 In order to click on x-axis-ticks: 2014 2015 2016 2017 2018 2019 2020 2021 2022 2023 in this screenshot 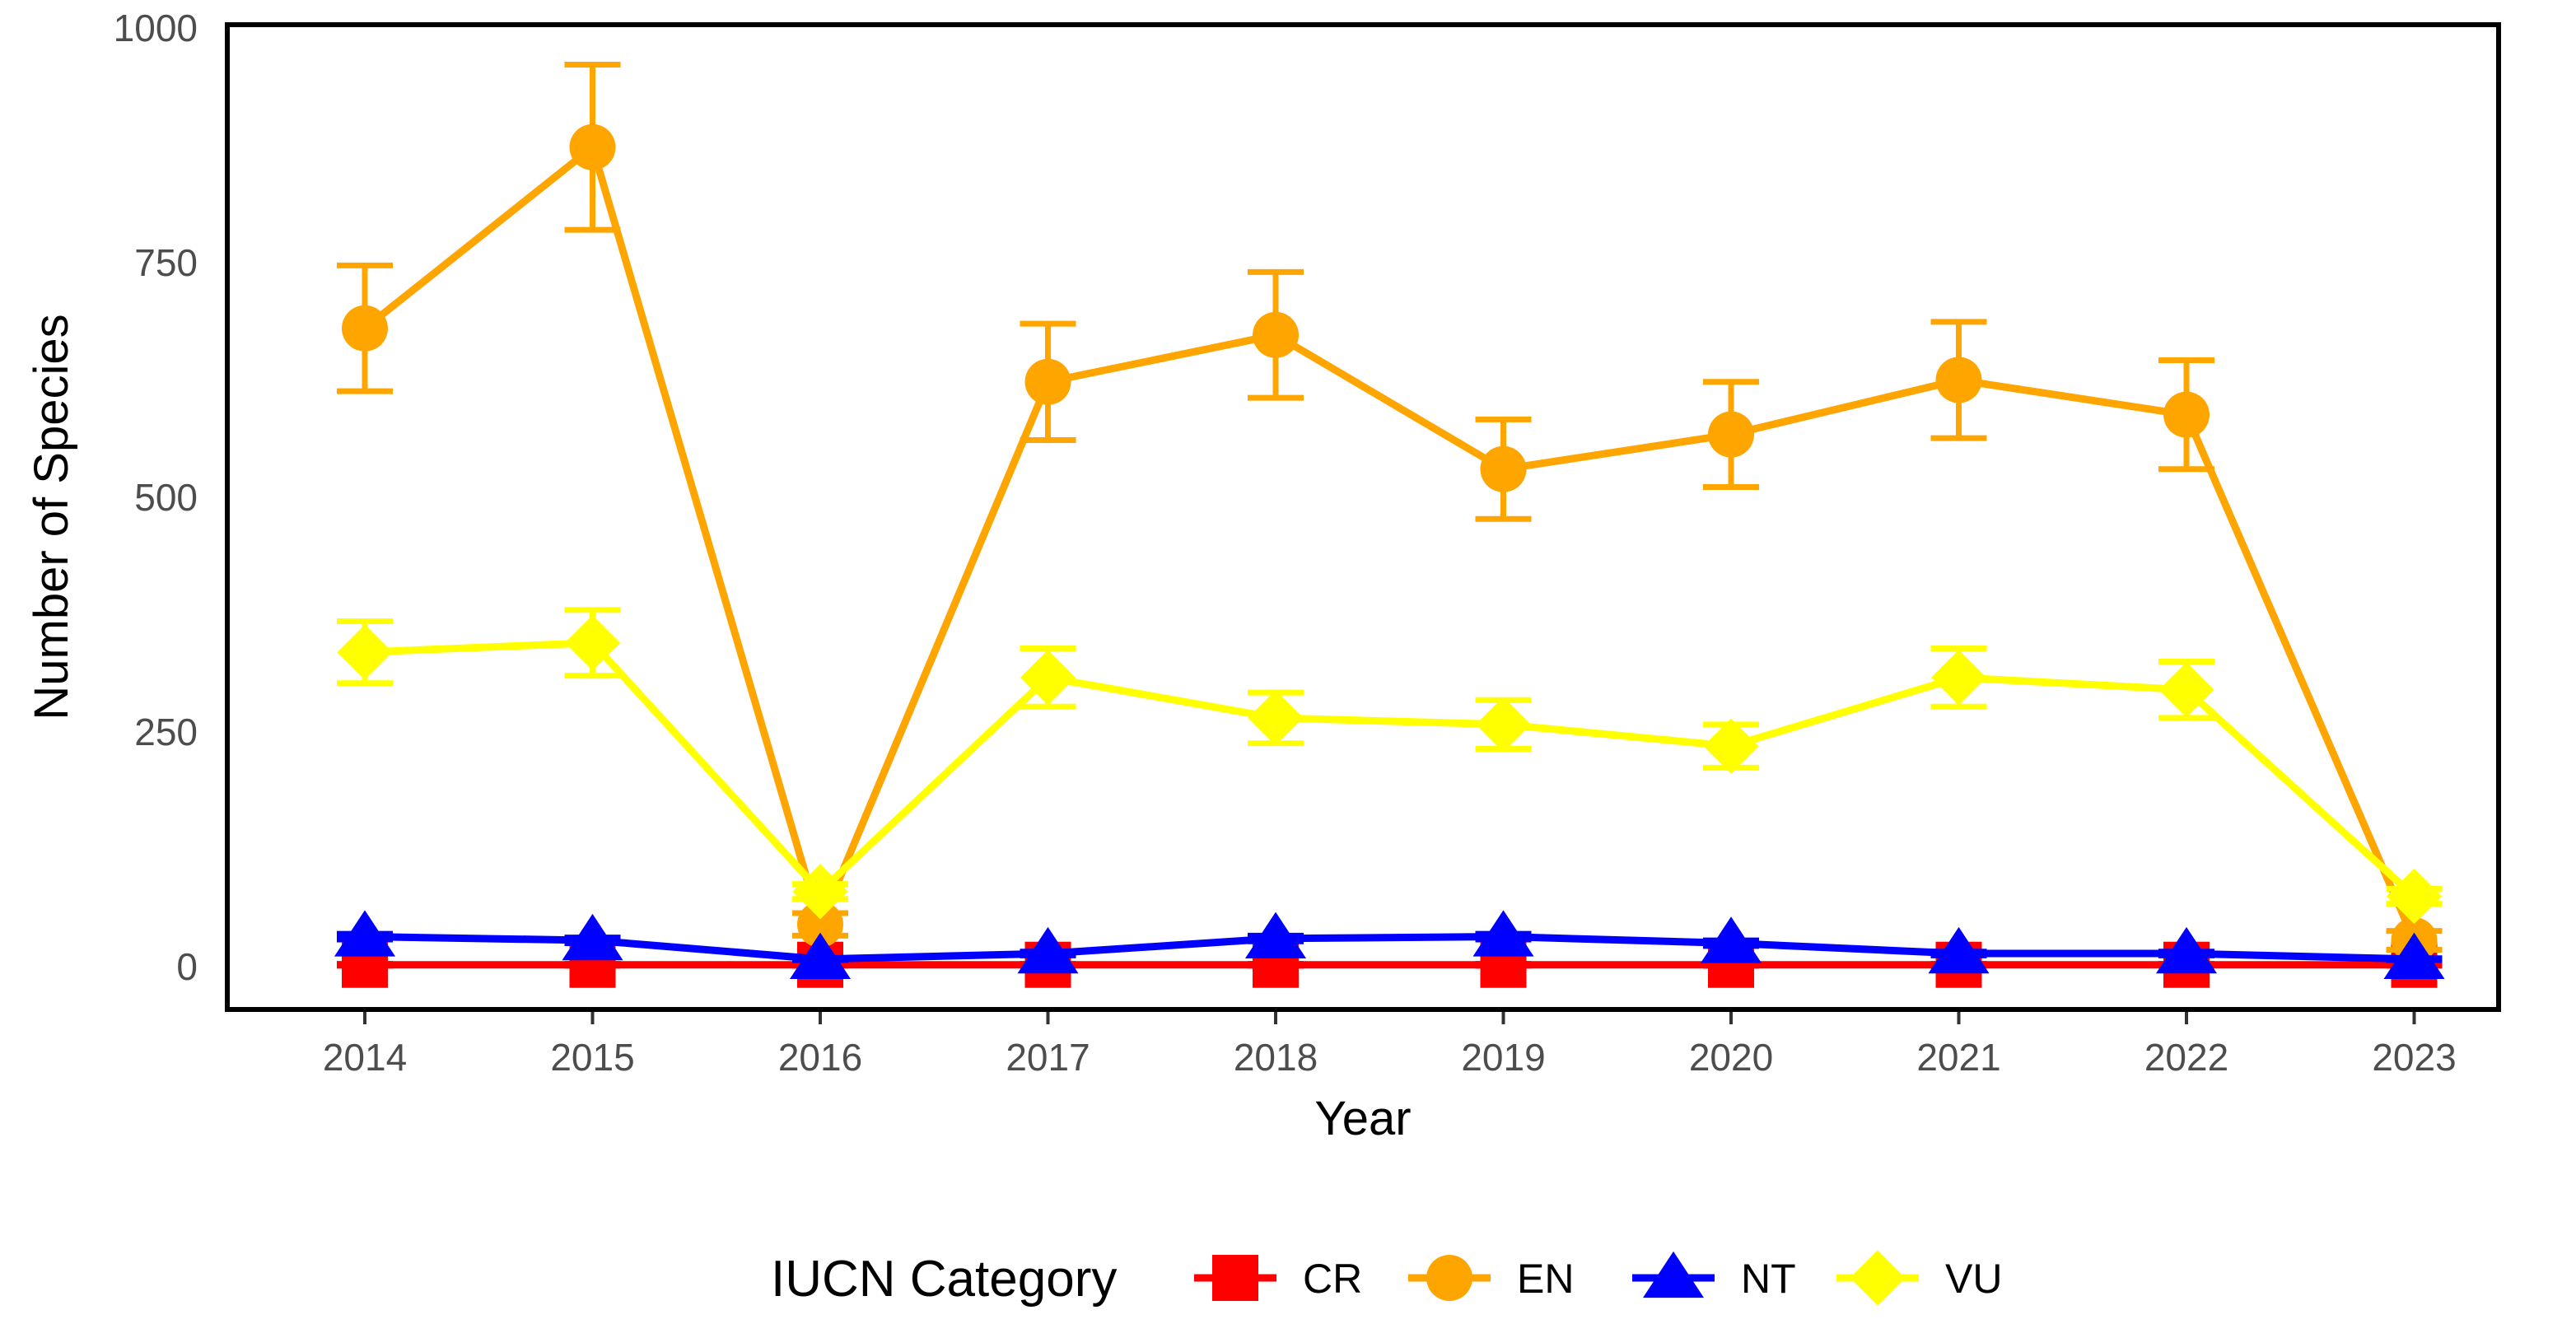, I will do `click(1390, 1045)`.